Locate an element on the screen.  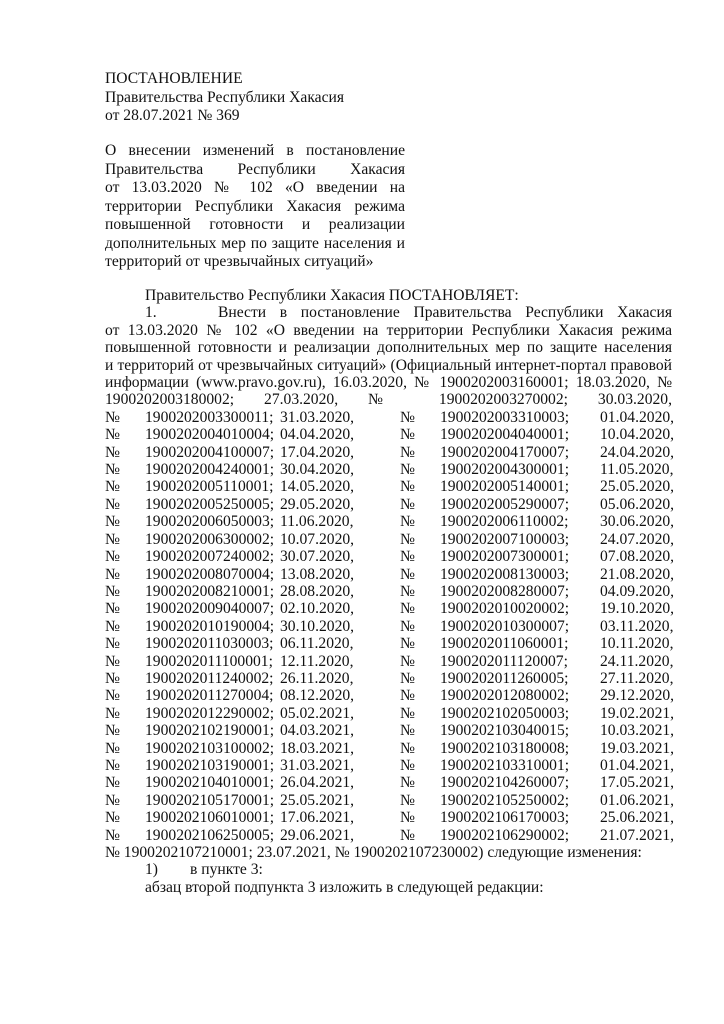
publication-date: 30.10.2020, is located at coordinates (317, 626).